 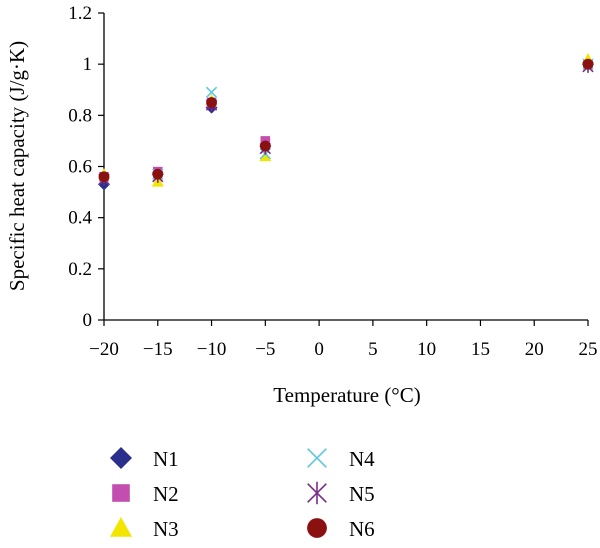 What do you see at coordinates (373, 349) in the screenshot?
I see `x-tick-label: 5` at bounding box center [373, 349].